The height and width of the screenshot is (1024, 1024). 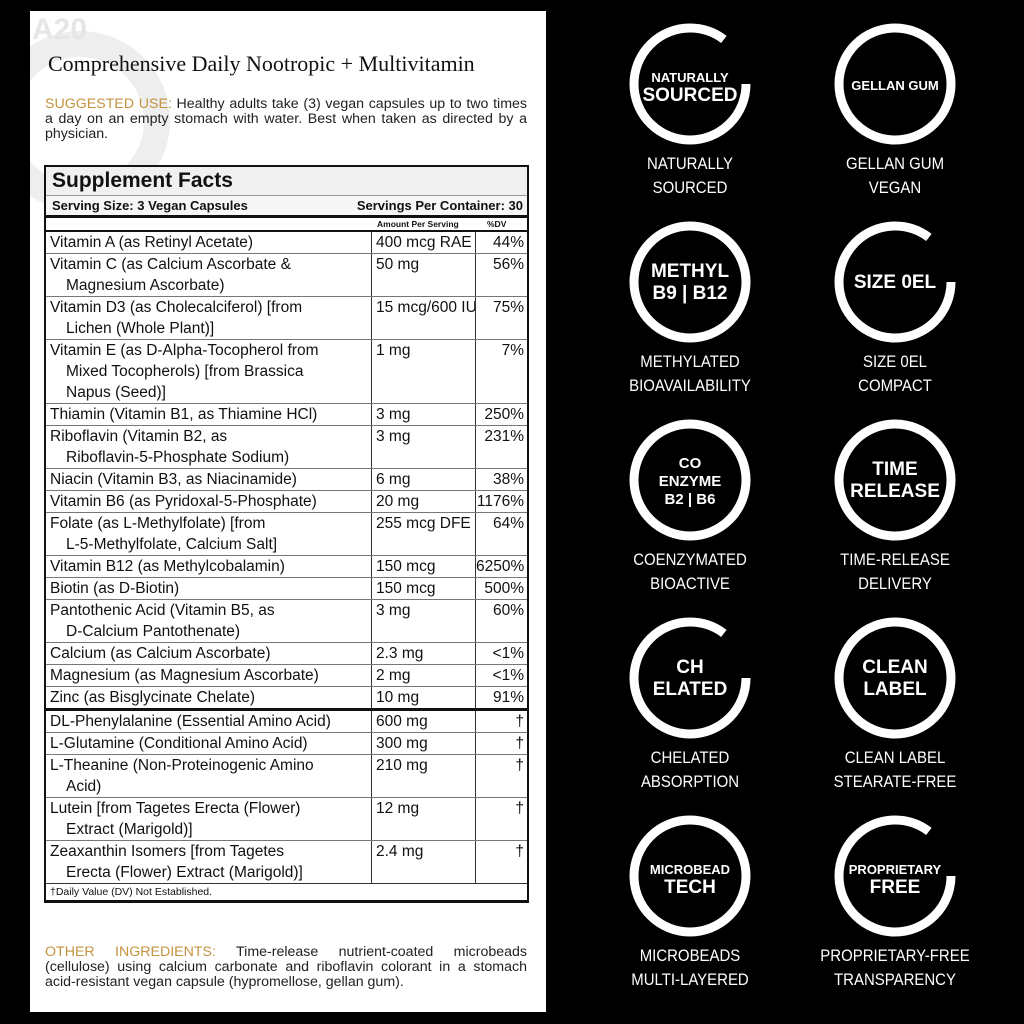 What do you see at coordinates (895, 979) in the screenshot?
I see `badge-label-line2: TRANSPARENCY` at bounding box center [895, 979].